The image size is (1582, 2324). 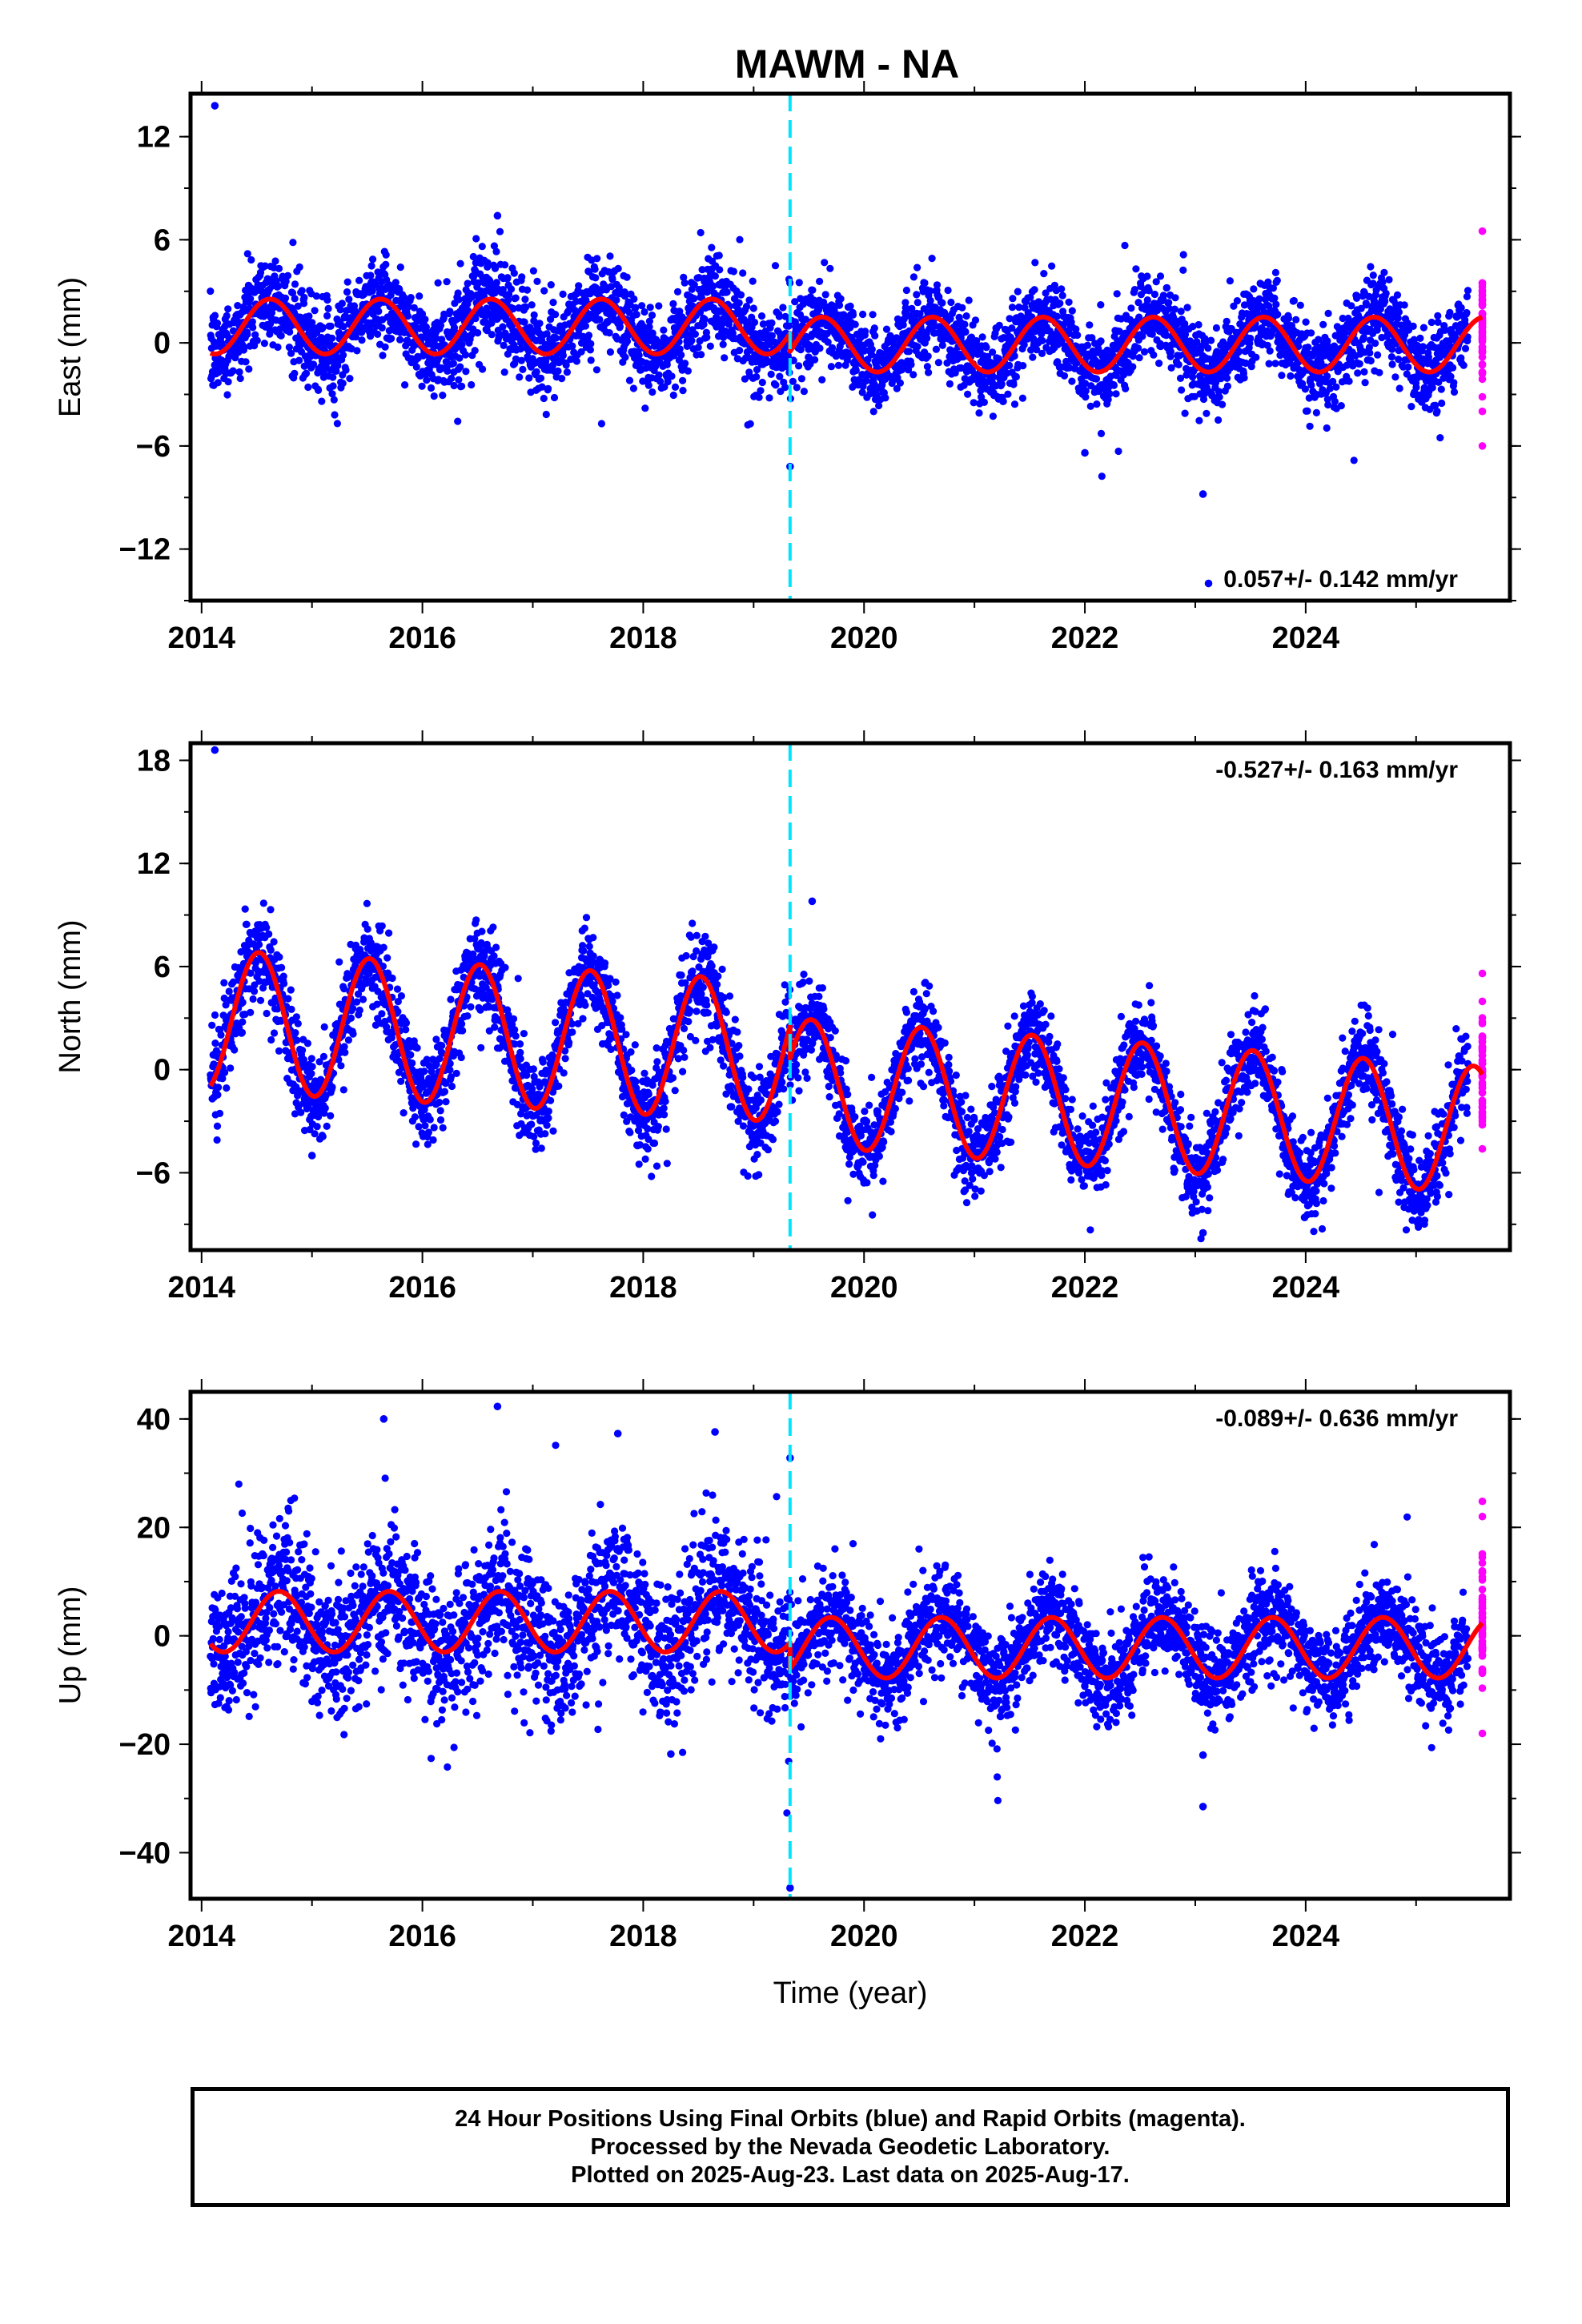 I want to click on rapid-orbit-point, so click(x=1483, y=446).